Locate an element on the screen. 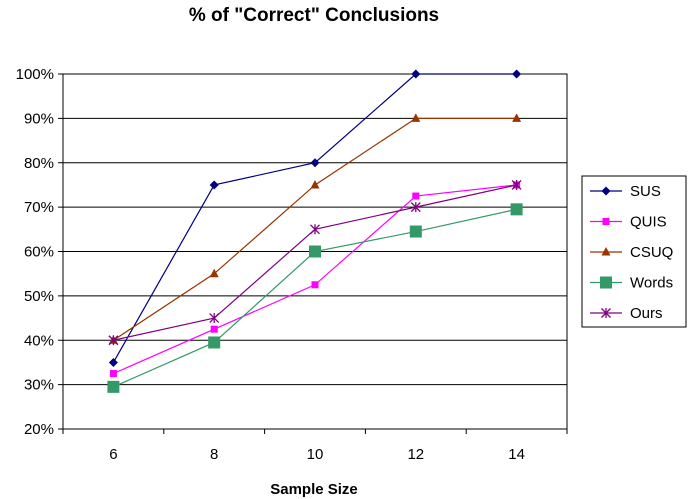  y-tick-label: 30% is located at coordinates (39, 385).